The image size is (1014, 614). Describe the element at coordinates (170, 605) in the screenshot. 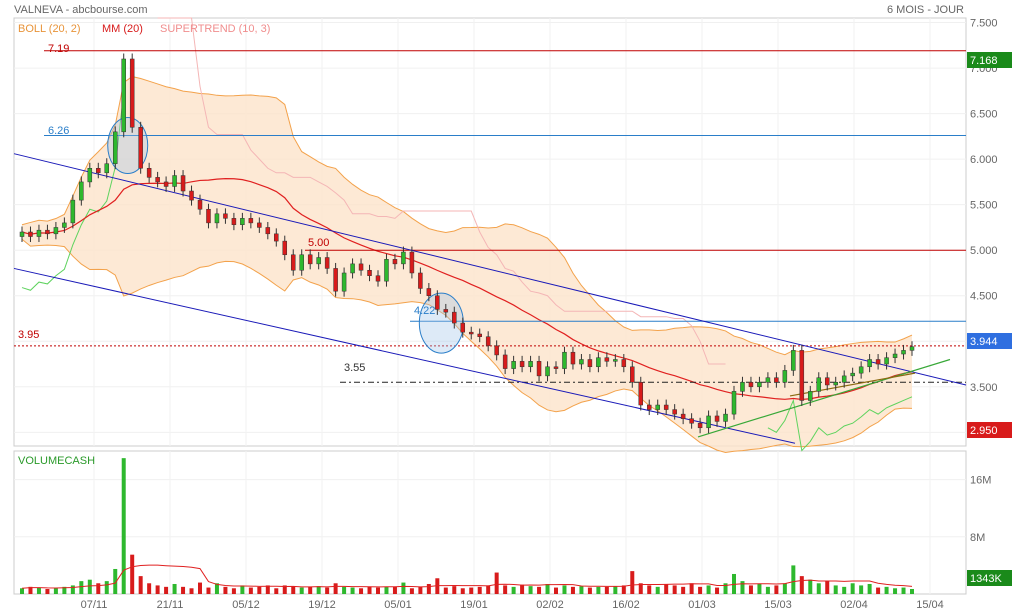

I see `x-tick-label: 21/11` at that location.